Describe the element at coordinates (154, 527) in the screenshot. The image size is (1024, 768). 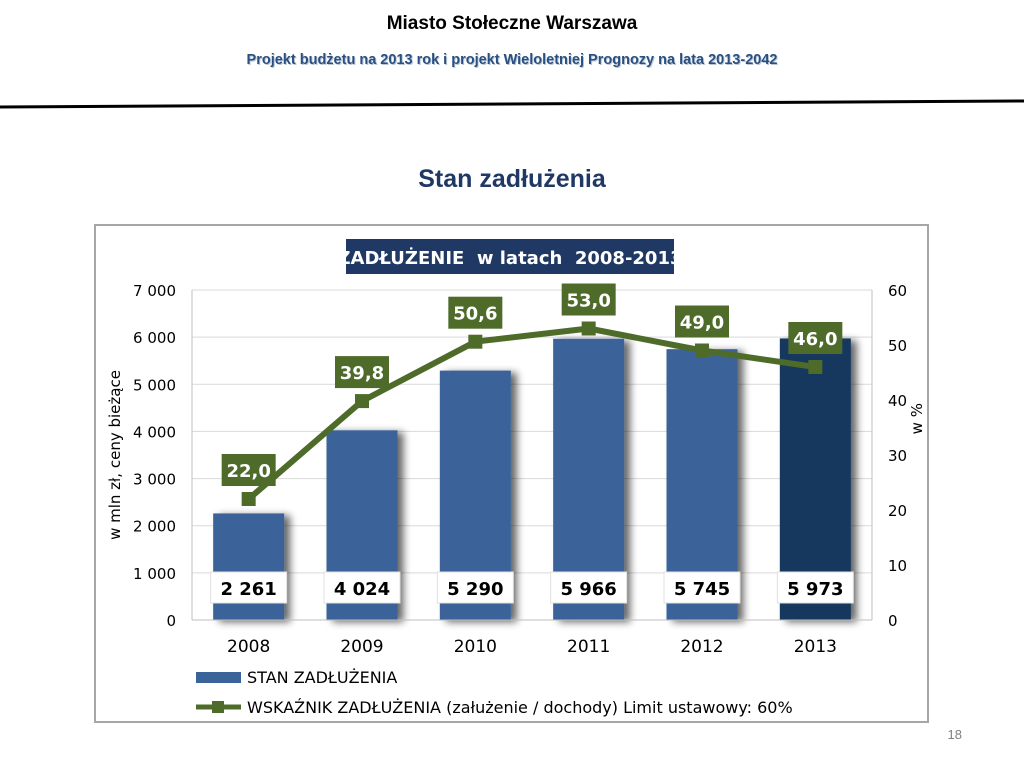
I see `y-tick-label: 2 000` at that location.